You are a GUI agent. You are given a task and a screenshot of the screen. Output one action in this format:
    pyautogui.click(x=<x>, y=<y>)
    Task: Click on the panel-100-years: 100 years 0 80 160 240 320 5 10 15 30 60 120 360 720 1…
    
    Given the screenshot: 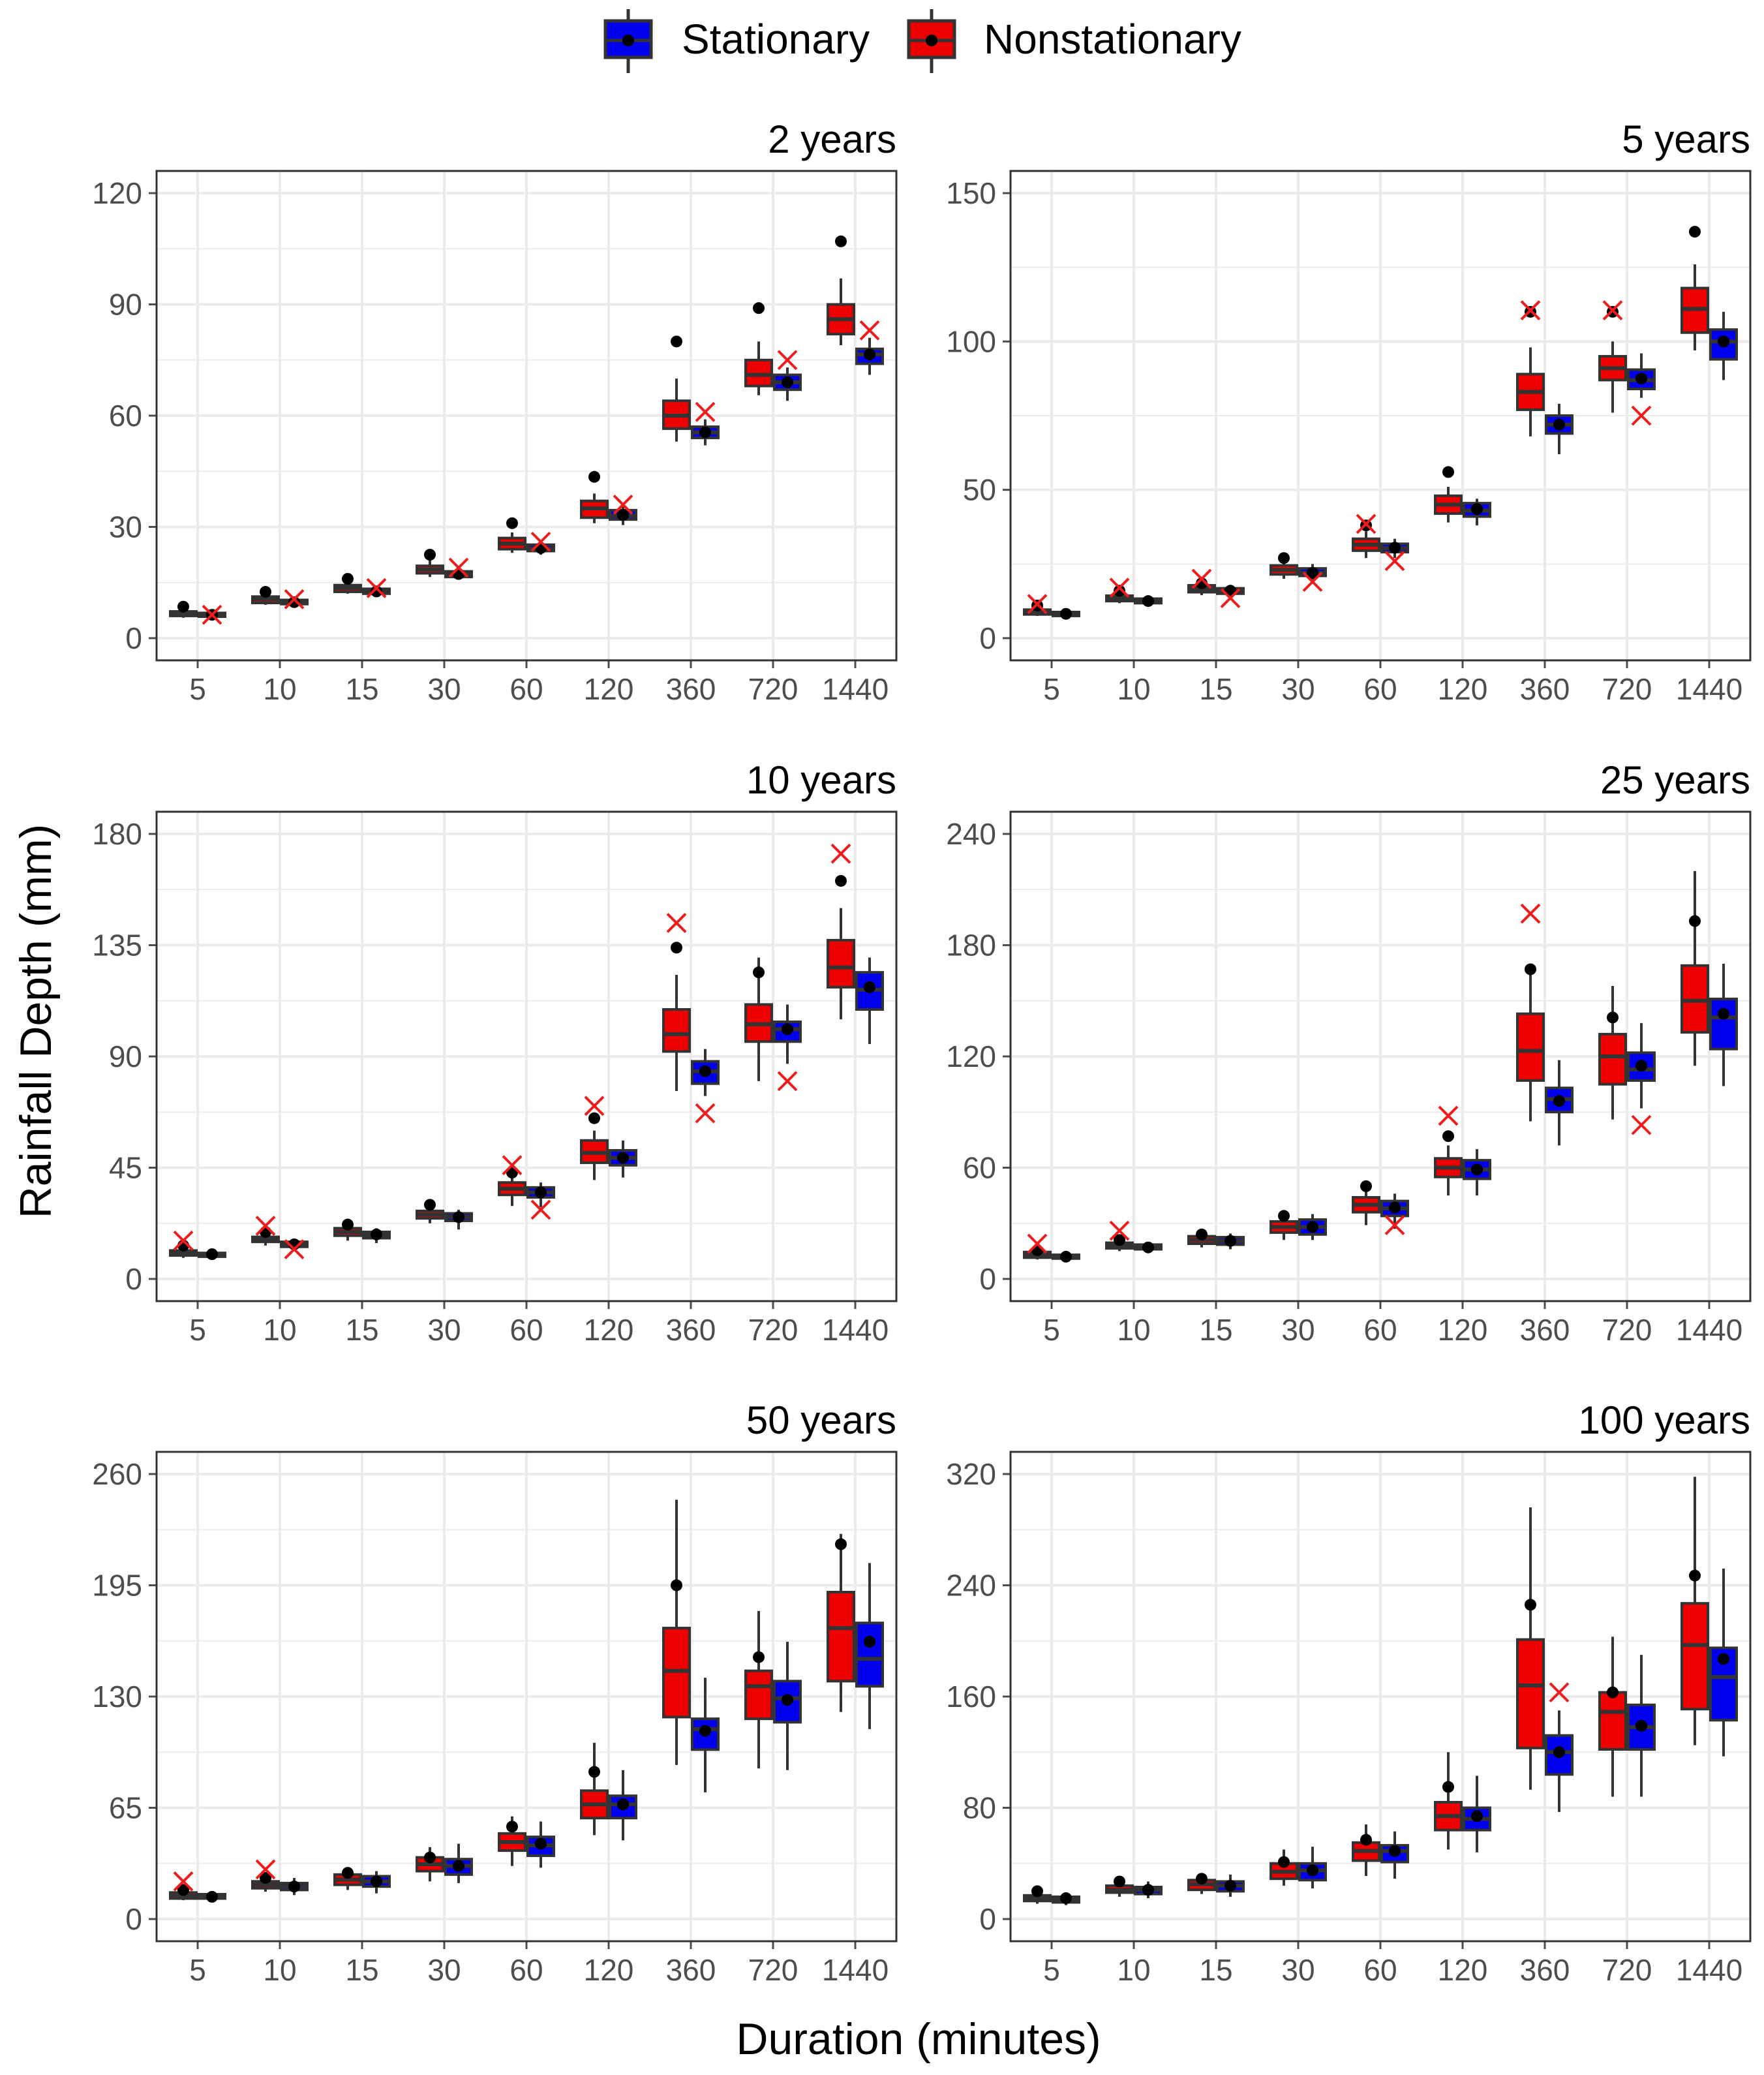 What is the action you would take?
    pyautogui.click(x=1349, y=1692)
    